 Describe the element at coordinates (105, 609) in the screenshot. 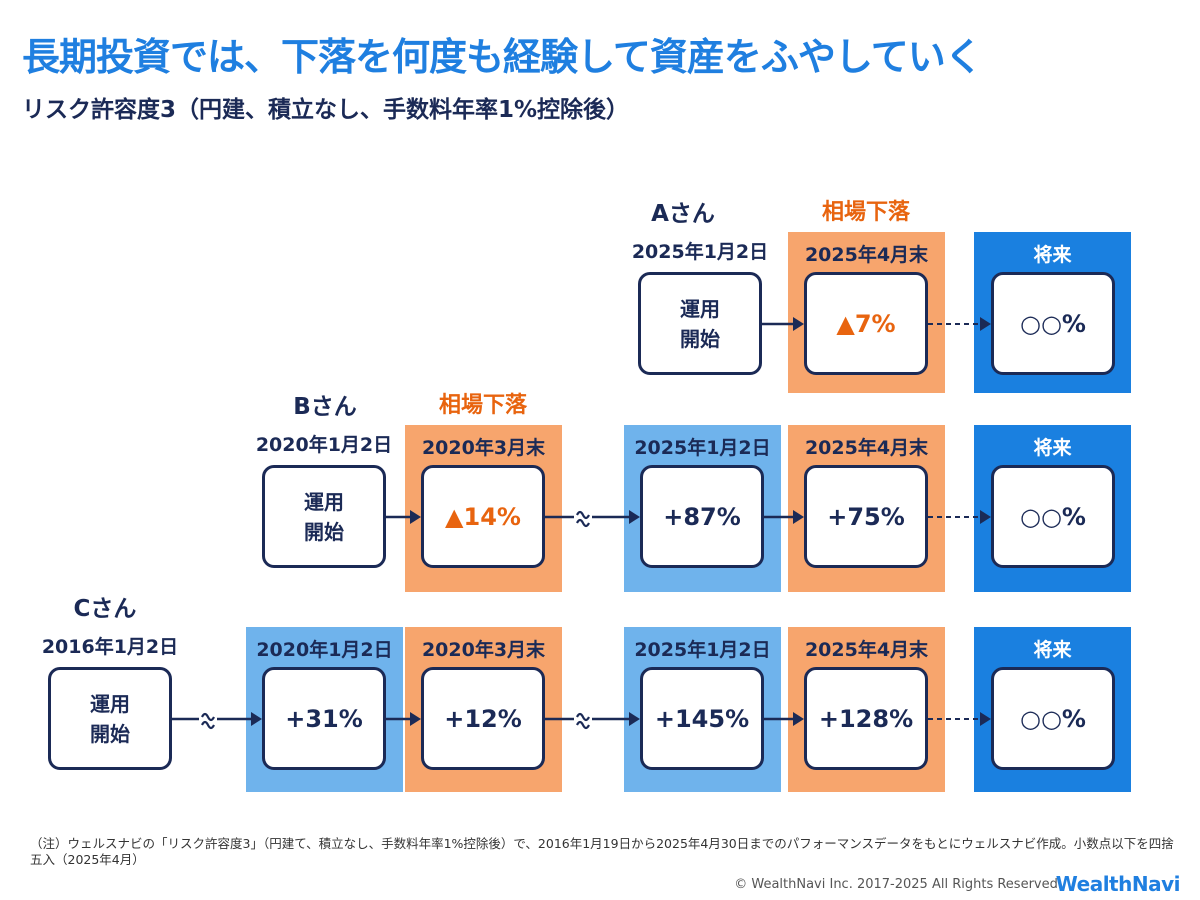

I see `person-label: Cさん` at that location.